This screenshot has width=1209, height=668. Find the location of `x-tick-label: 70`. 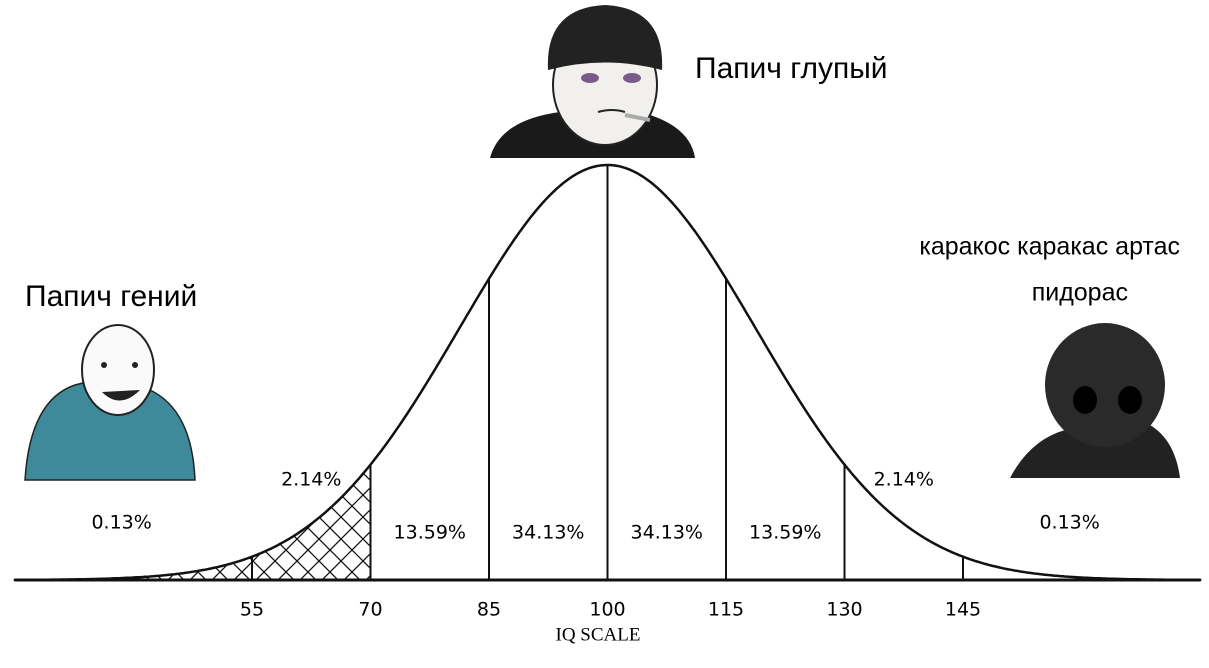

x-tick-label: 70 is located at coordinates (370, 610).